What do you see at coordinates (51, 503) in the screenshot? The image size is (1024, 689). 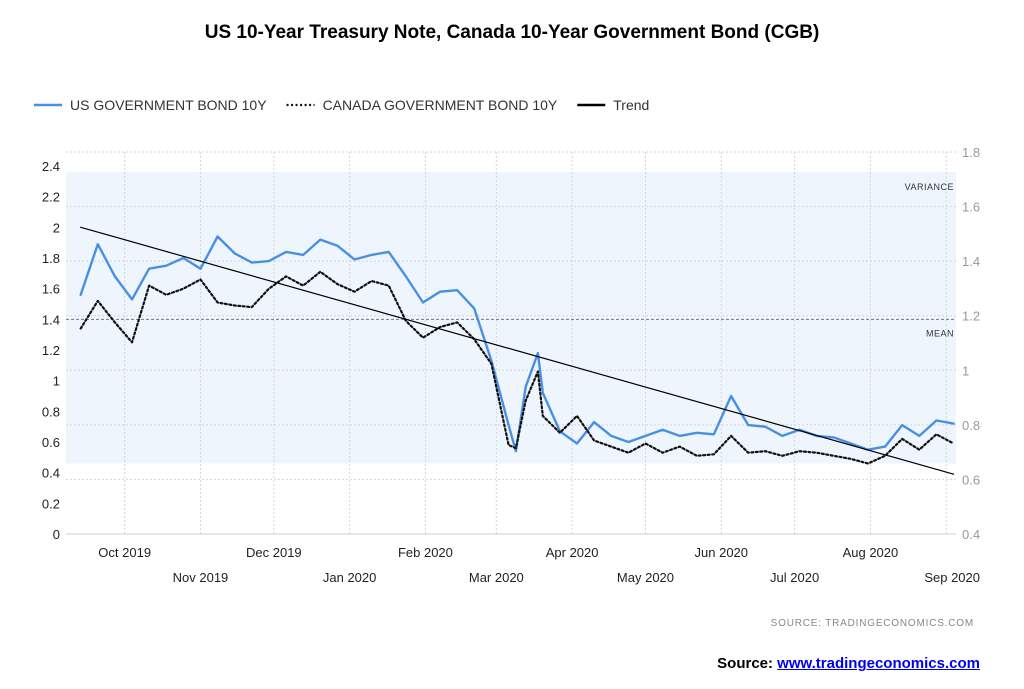 I see `y-left-tick-label: 0.2` at bounding box center [51, 503].